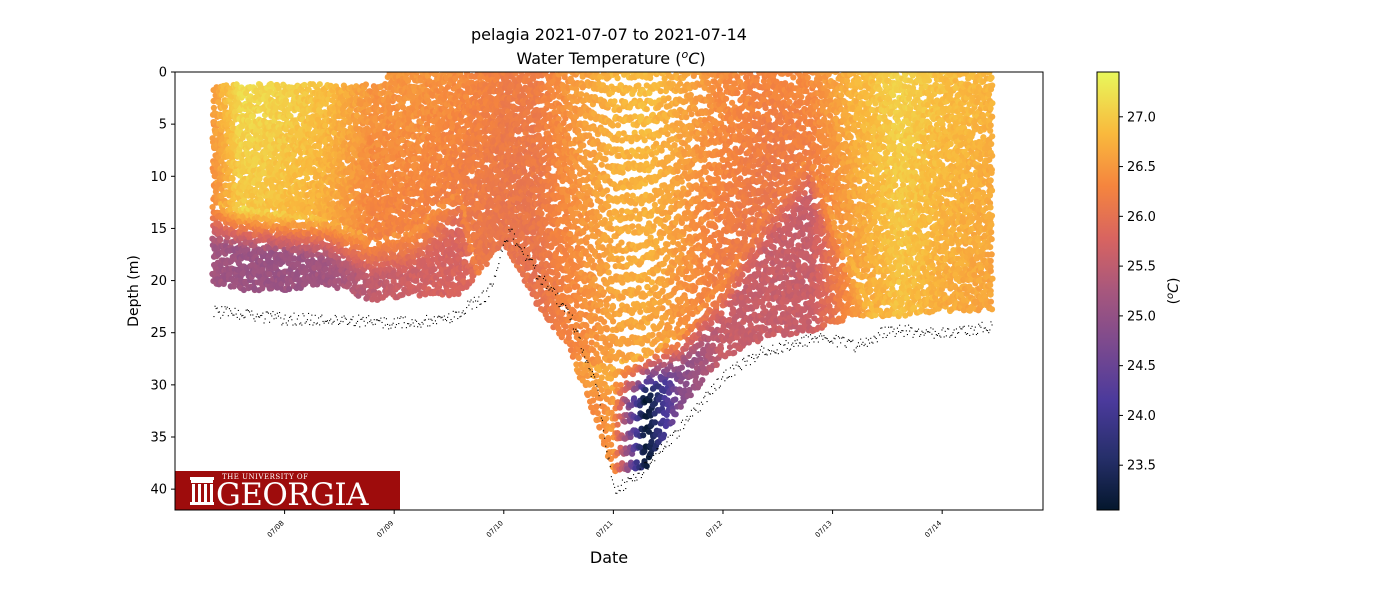 This screenshot has height=600, width=1400. Describe the element at coordinates (598, 58) in the screenshot. I see `subtitle-prefix: Water Temperature (` at that location.